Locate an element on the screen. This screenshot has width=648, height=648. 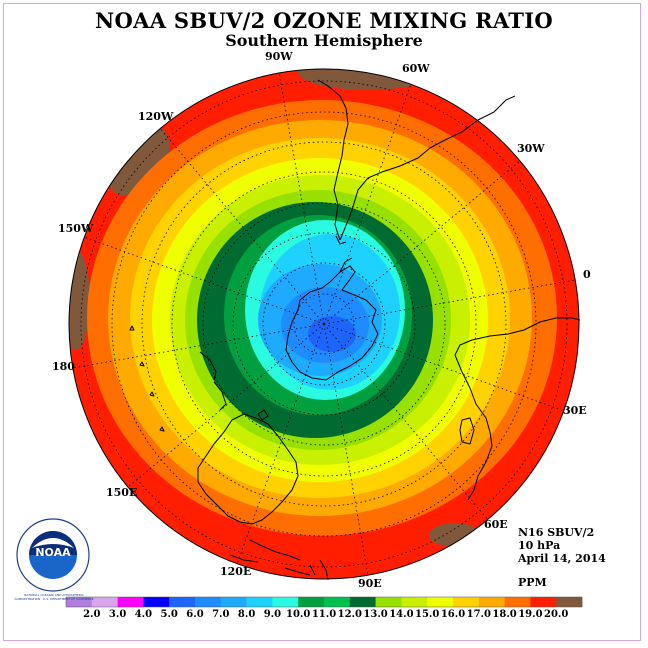
noaa-logo is located at coordinates (53, 555).